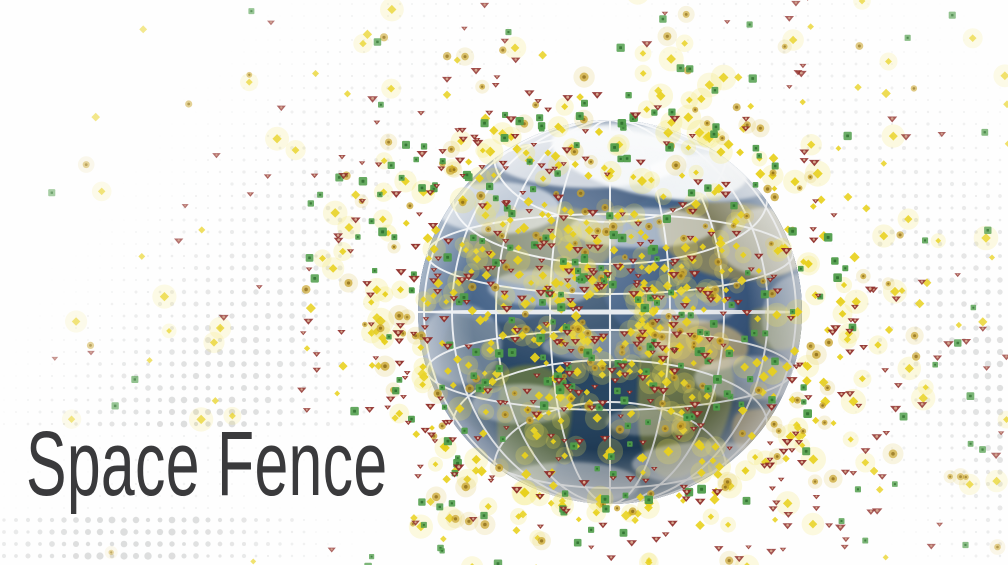 This screenshot has width=1008, height=565. Describe the element at coordinates (207, 464) in the screenshot. I see `page-title: Space Fence` at that location.